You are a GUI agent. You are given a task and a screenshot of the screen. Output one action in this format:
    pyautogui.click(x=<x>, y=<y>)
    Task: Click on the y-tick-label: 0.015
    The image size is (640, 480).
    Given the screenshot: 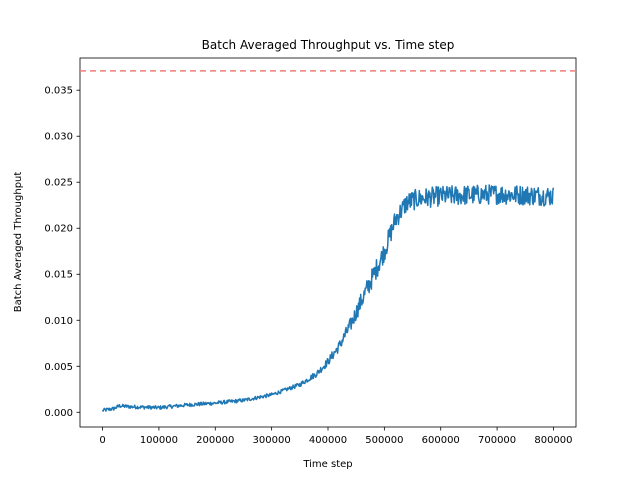 What is the action you would take?
    pyautogui.click(x=58, y=275)
    